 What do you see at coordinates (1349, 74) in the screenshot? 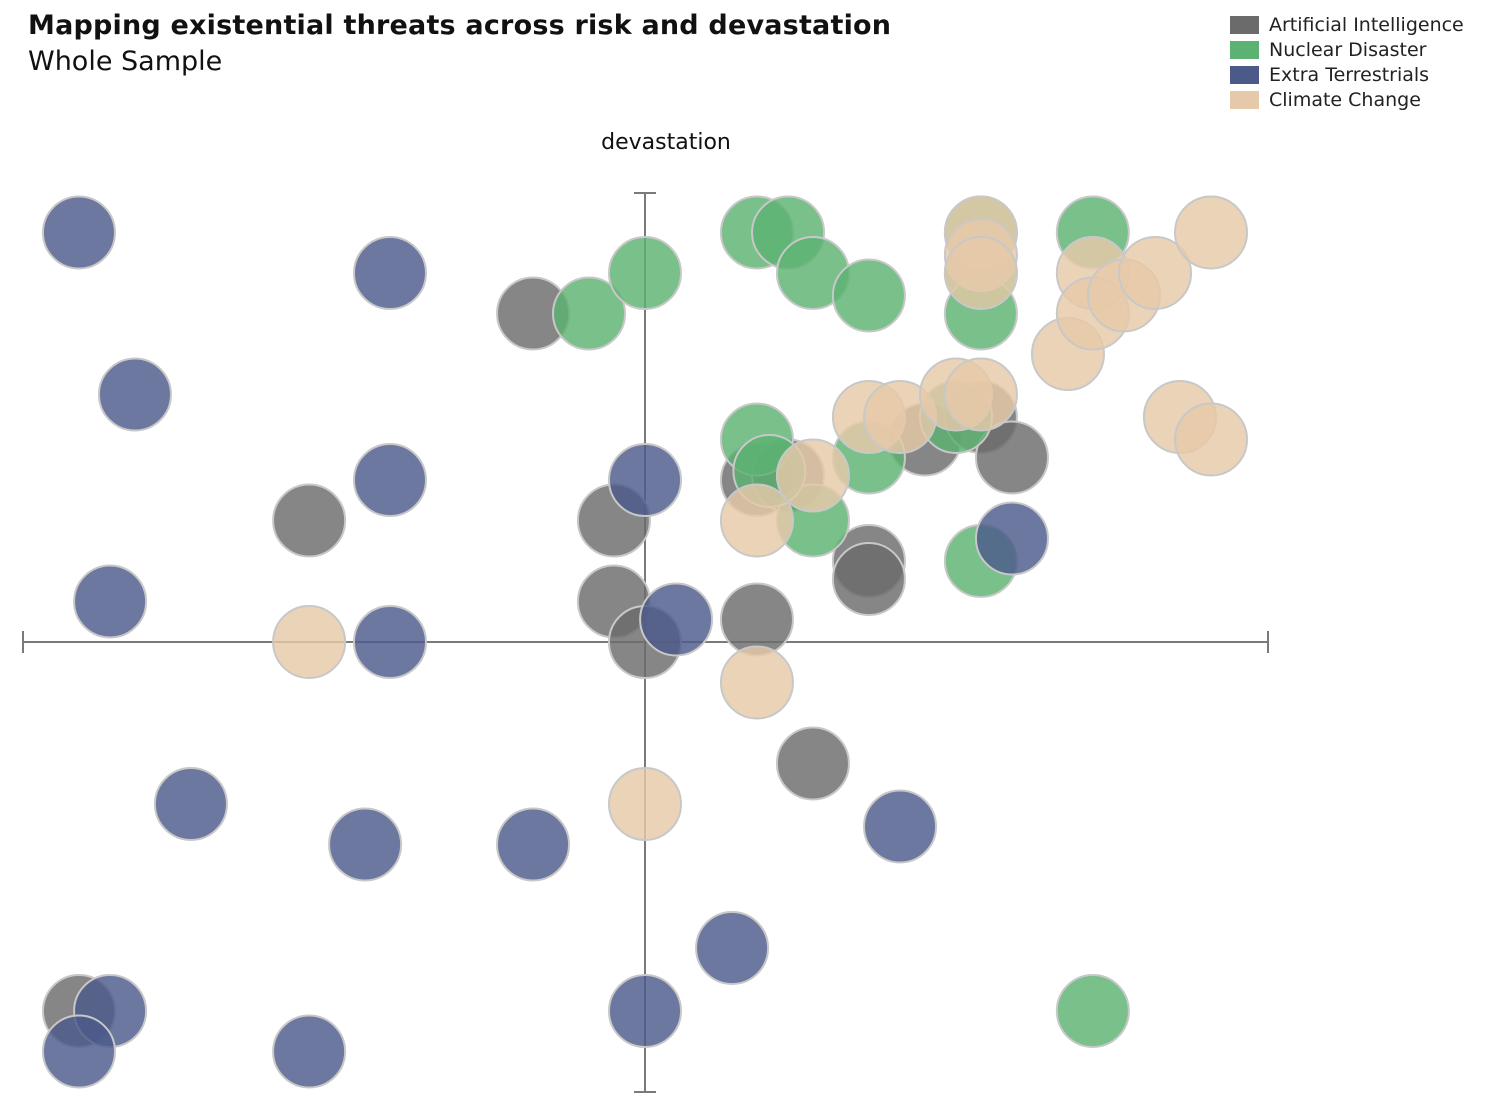
I see `legend-label: Extra Terrestrials` at bounding box center [1349, 74].